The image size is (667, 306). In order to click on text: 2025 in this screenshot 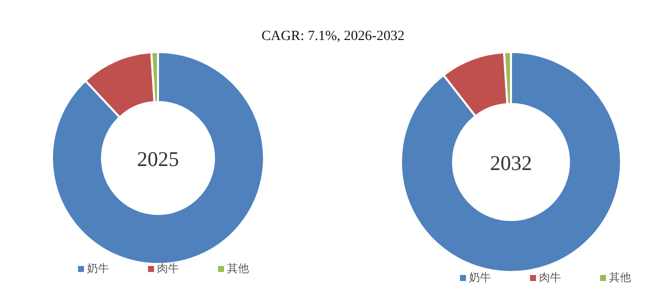, I will do `click(158, 159)`.